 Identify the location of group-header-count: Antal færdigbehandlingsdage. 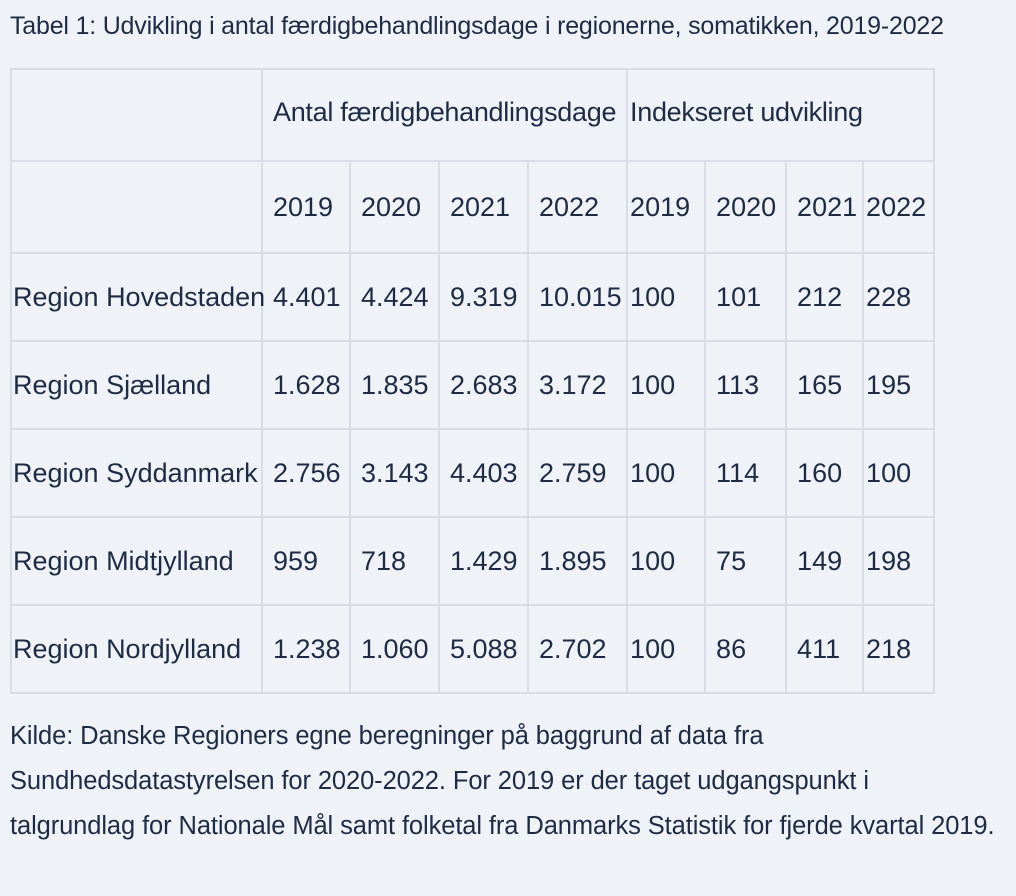
(444, 115).